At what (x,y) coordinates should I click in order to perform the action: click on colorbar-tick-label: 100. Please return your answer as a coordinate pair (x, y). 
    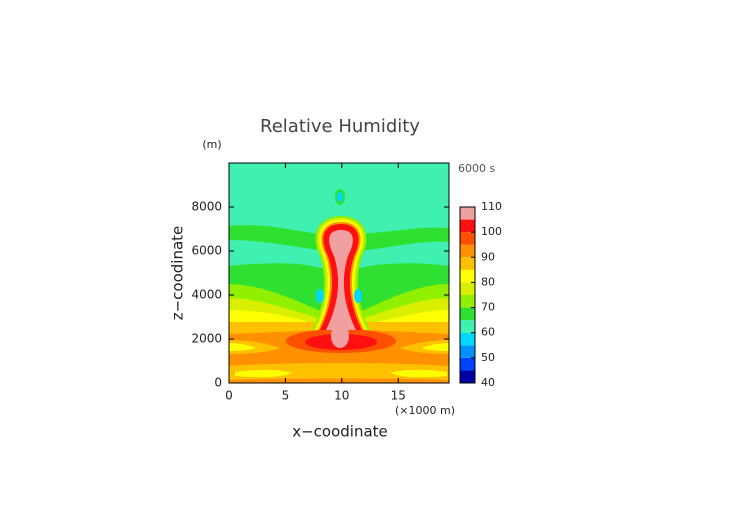
    Looking at the image, I should click on (491, 231).